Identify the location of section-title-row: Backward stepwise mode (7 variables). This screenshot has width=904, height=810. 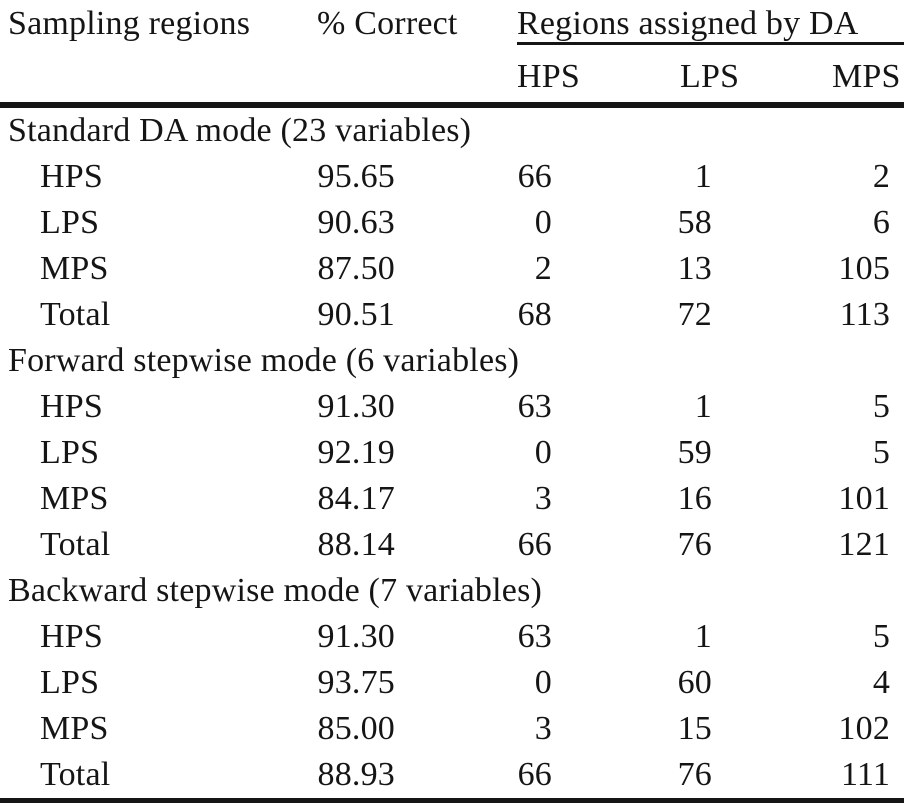
(452, 591).